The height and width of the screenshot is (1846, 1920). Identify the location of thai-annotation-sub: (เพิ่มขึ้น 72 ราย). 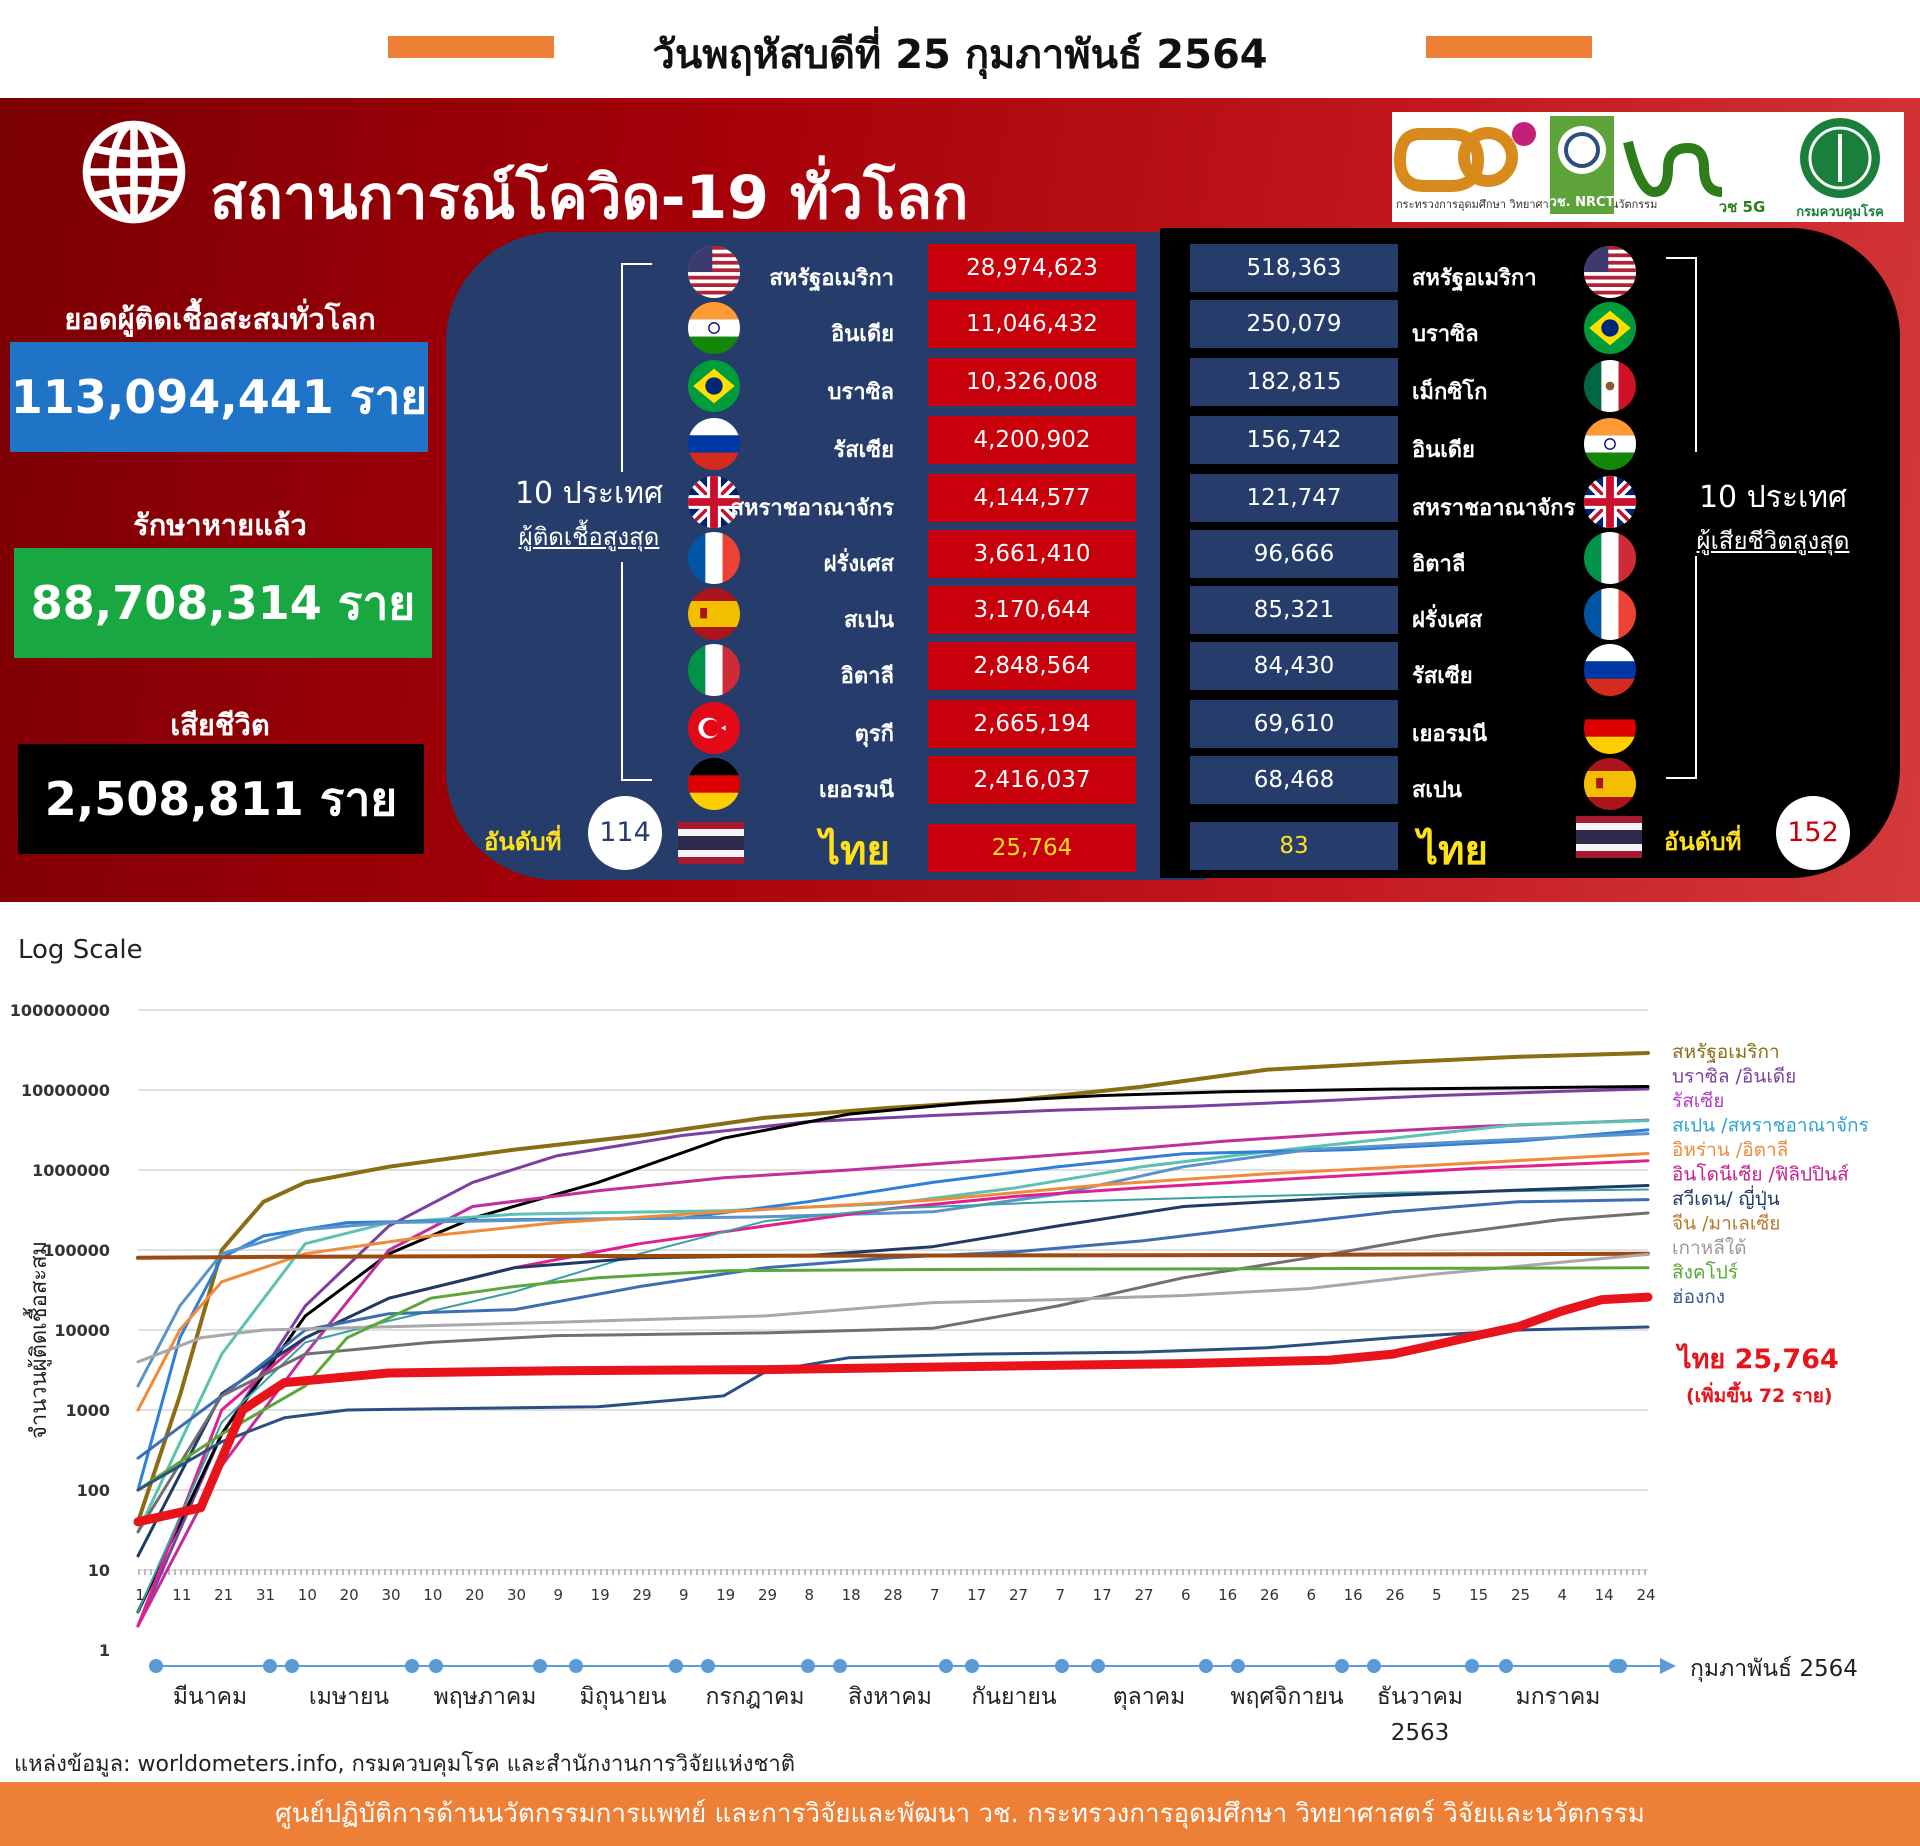
(1759, 1394).